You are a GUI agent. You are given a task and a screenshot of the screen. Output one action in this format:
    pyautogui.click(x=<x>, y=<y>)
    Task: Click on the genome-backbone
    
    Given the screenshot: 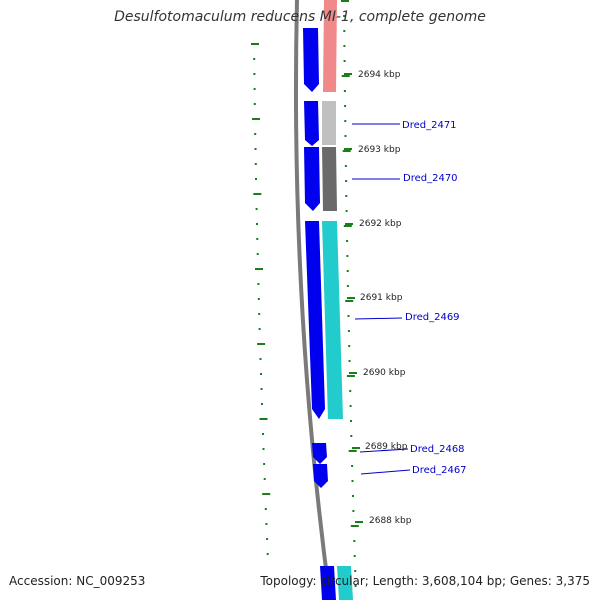 What is the action you would take?
    pyautogui.click(x=312, y=300)
    